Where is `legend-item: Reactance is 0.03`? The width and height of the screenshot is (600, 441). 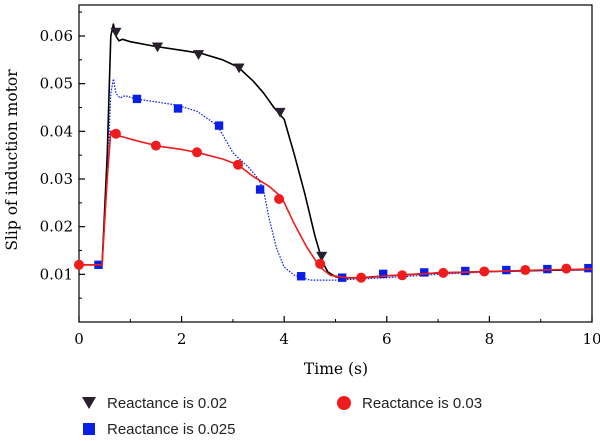
legend-item: Reactance is 0.03 is located at coordinates (409, 403).